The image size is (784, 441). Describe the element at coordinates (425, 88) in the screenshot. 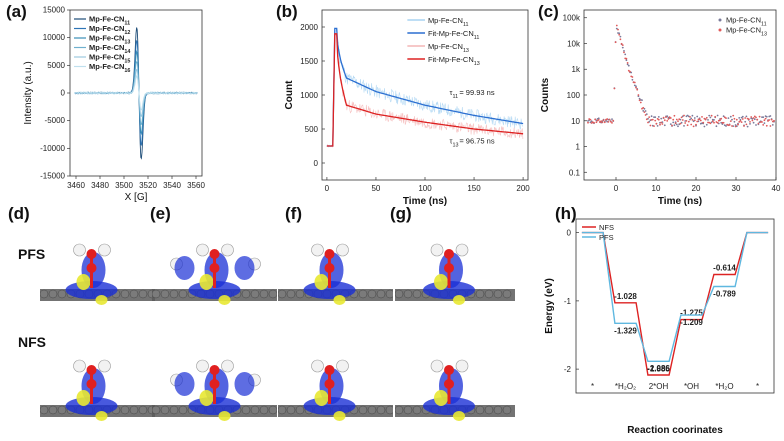

I see `decay-raw-series` at that location.